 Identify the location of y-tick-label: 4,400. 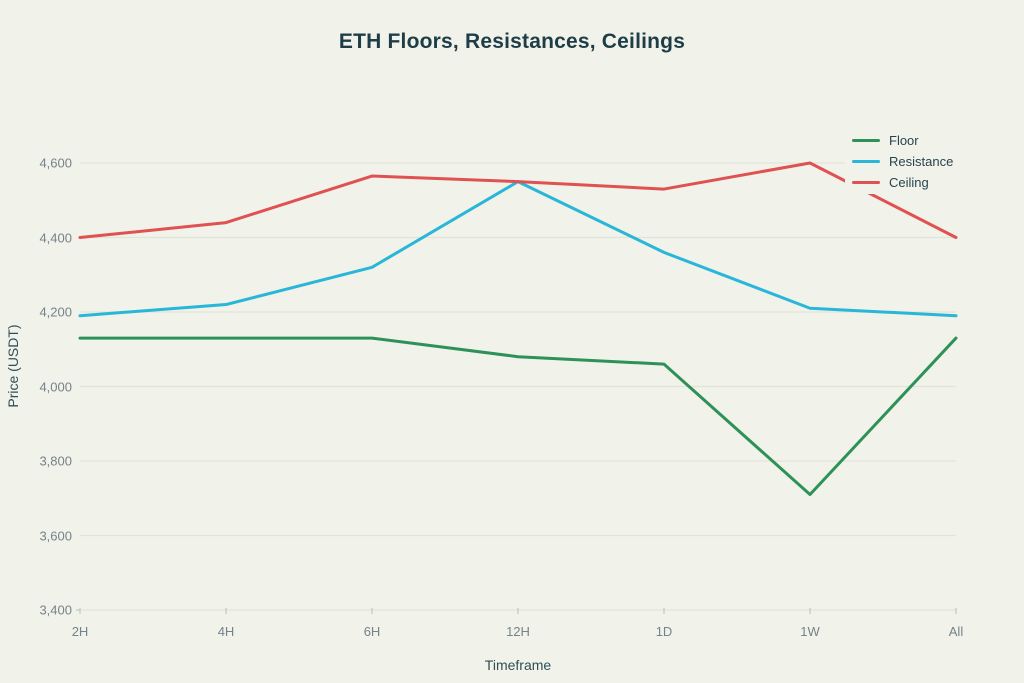
(55, 237).